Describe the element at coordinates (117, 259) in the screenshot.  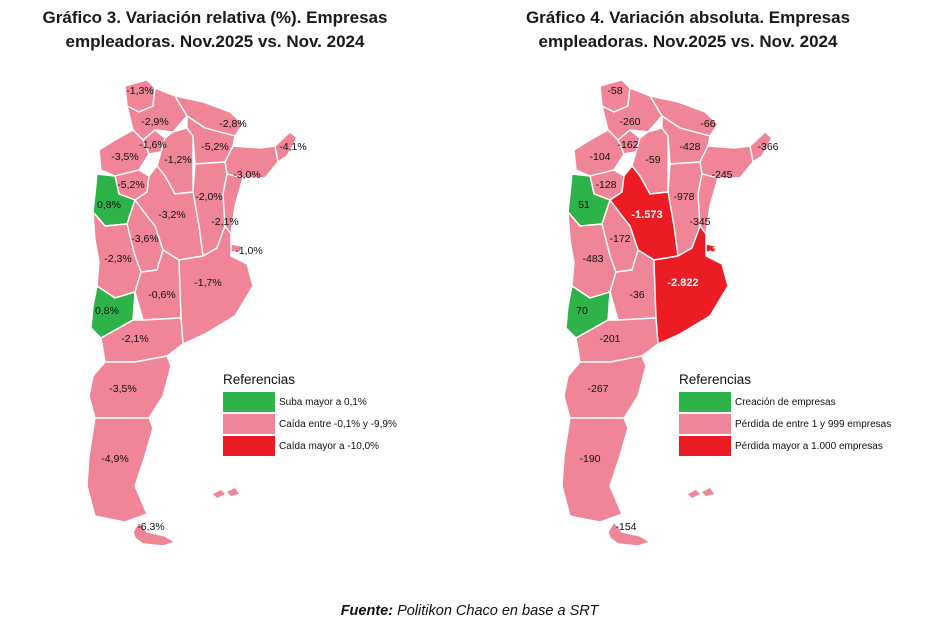
I see `province-label-mendoza: -2,3%` at that location.